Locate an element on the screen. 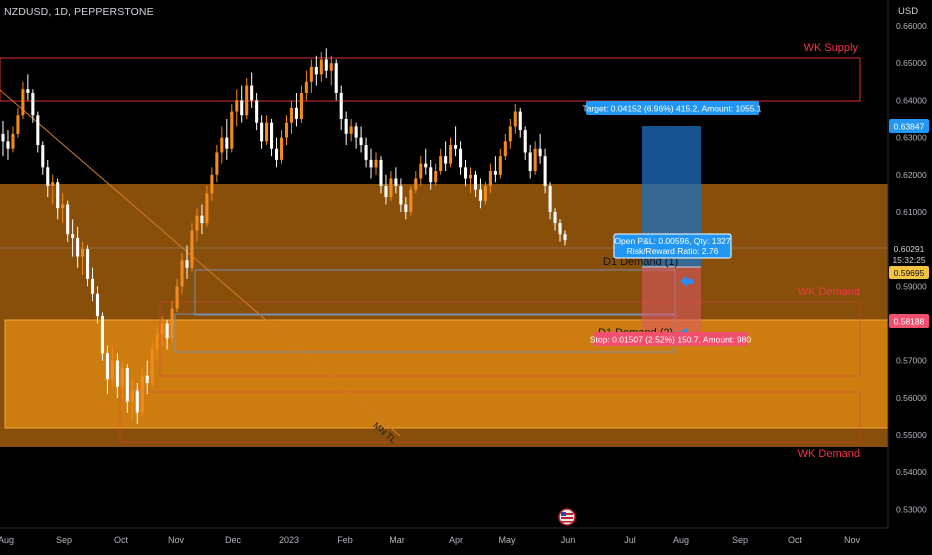 The width and height of the screenshot is (932, 555). us-flag-icon is located at coordinates (567, 517).